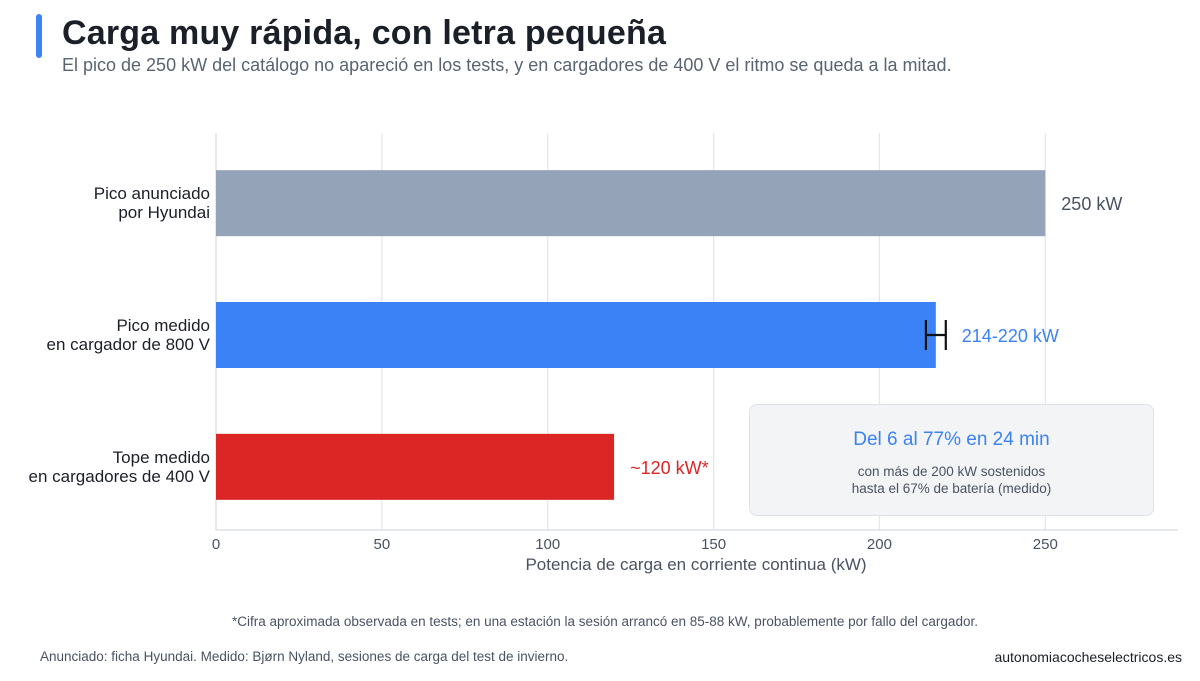  I want to click on data-label: 214-220 kW, so click(1010, 336).